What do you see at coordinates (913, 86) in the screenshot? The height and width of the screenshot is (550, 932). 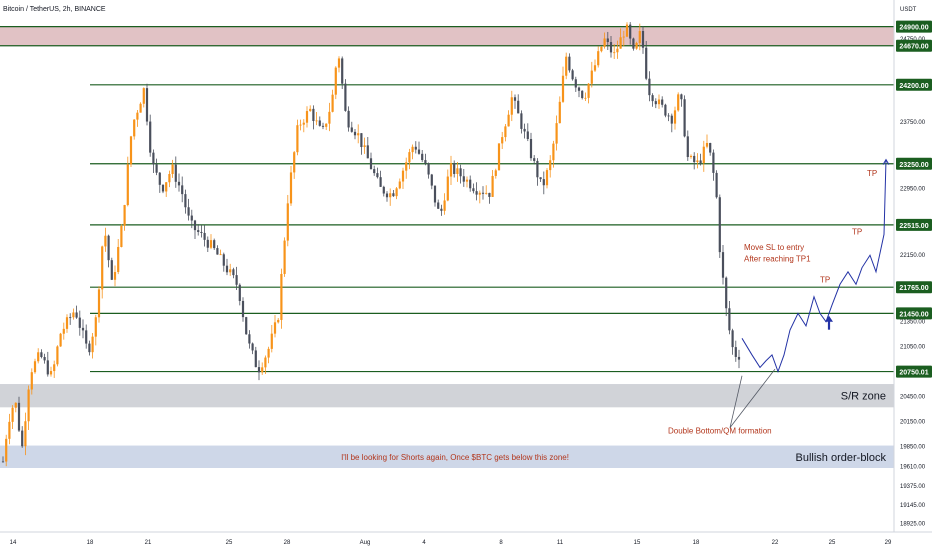 I see `level-price-text: 24200.00` at bounding box center [913, 86].